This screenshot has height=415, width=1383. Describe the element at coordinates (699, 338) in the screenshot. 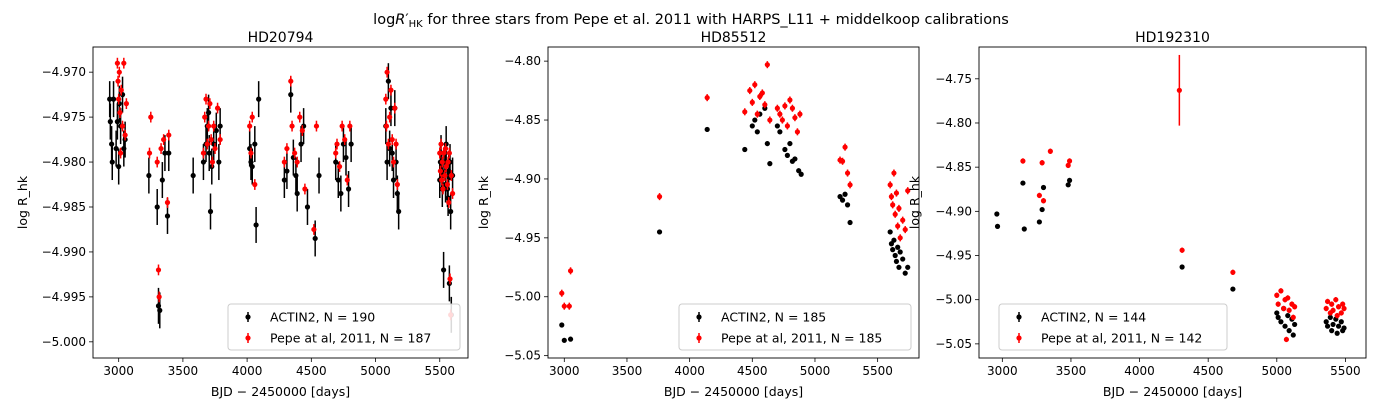

I see `legend-marker` at that location.